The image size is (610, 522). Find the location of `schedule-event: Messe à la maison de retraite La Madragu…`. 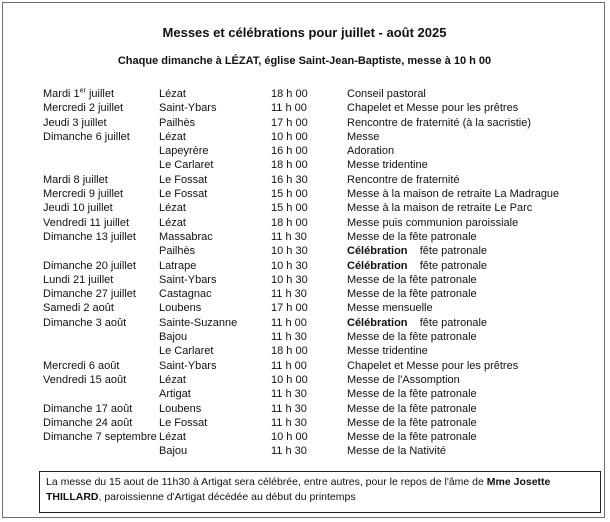

schedule-event: Messe à la maison de retraite La Madragu… is located at coordinates (477, 194).